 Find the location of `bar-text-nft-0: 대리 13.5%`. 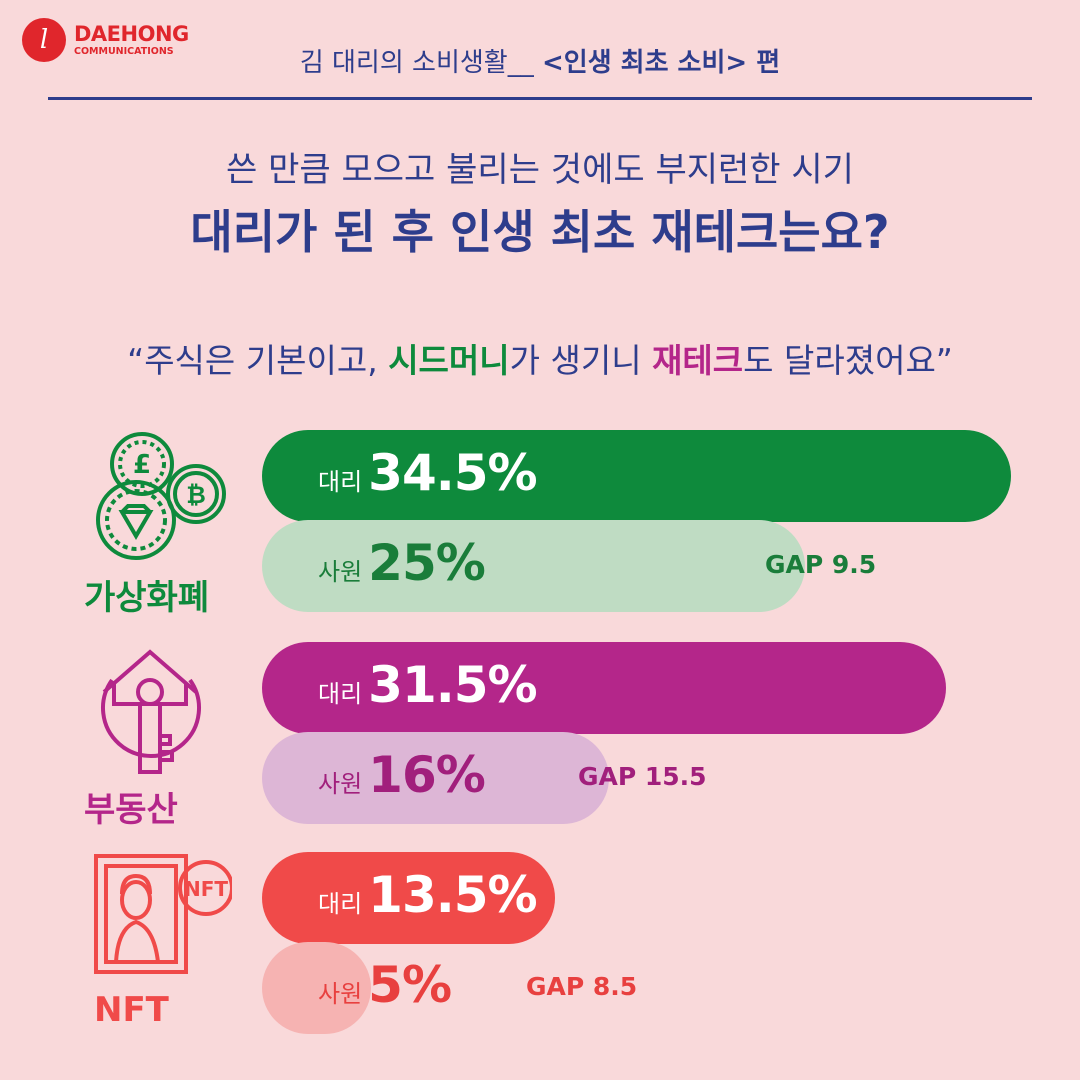

bar-text-nft-0: 대리 13.5% is located at coordinates (428, 895).